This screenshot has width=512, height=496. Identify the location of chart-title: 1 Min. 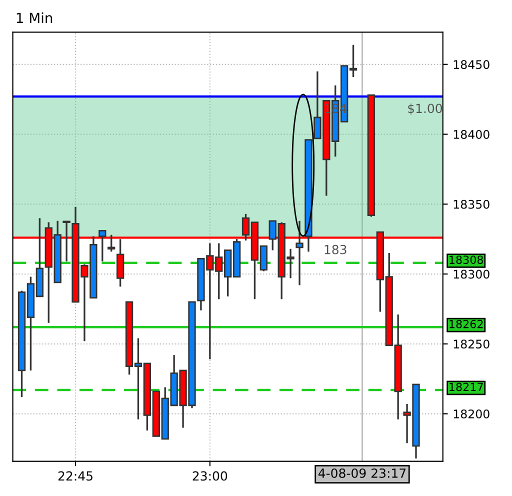
(34, 17).